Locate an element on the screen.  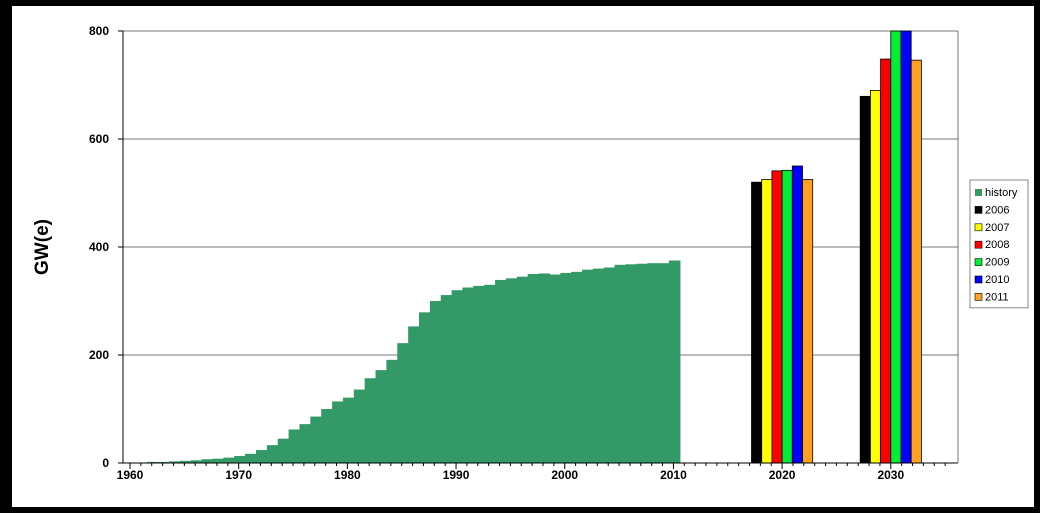
y-tick-label: 600 is located at coordinates (99, 139).